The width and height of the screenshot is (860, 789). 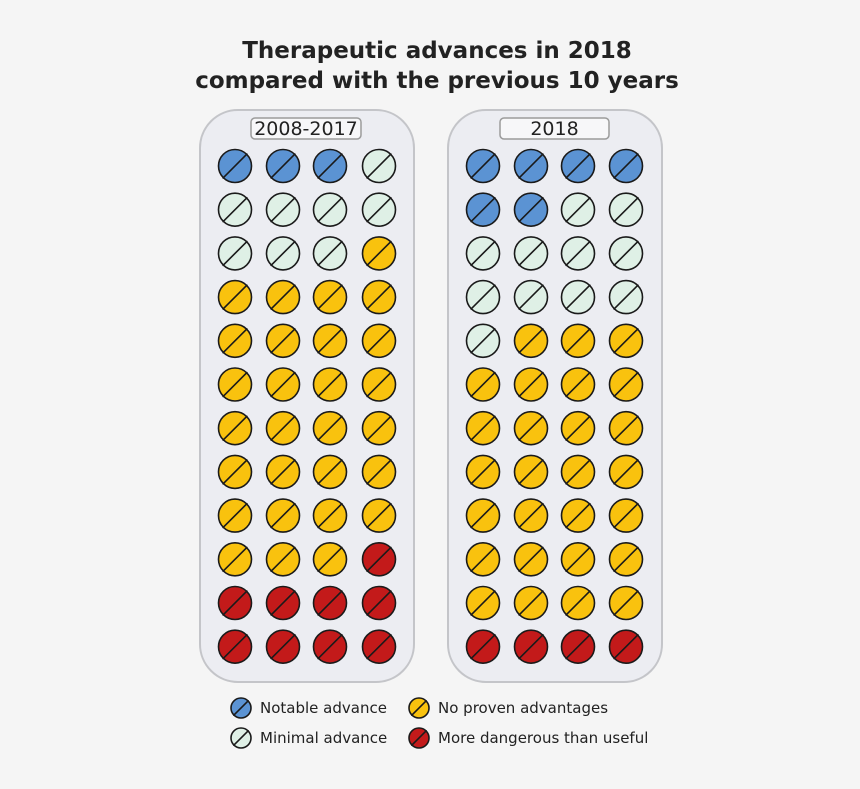 I want to click on legend-item-minimal: Minimal advance, so click(x=308, y=738).